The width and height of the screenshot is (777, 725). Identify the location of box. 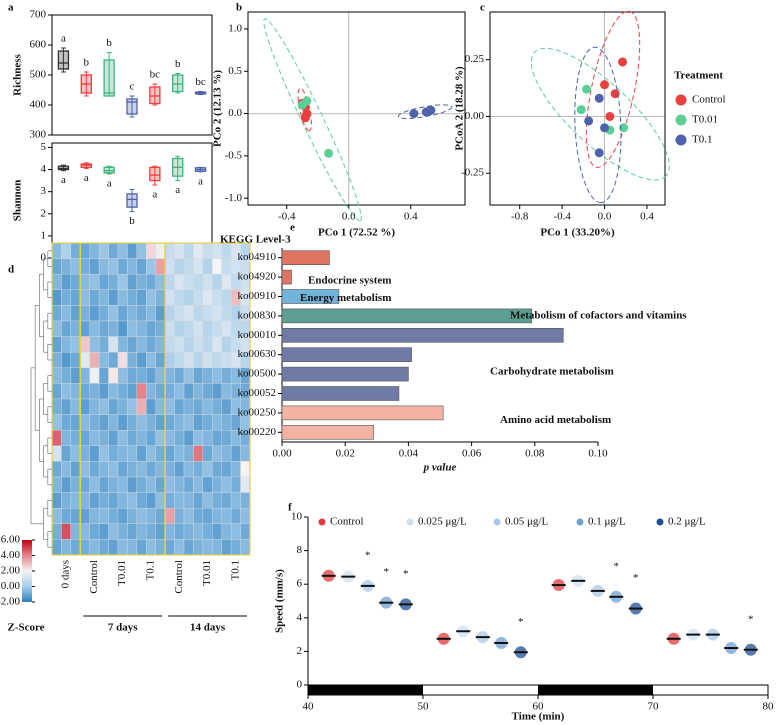
(178, 83).